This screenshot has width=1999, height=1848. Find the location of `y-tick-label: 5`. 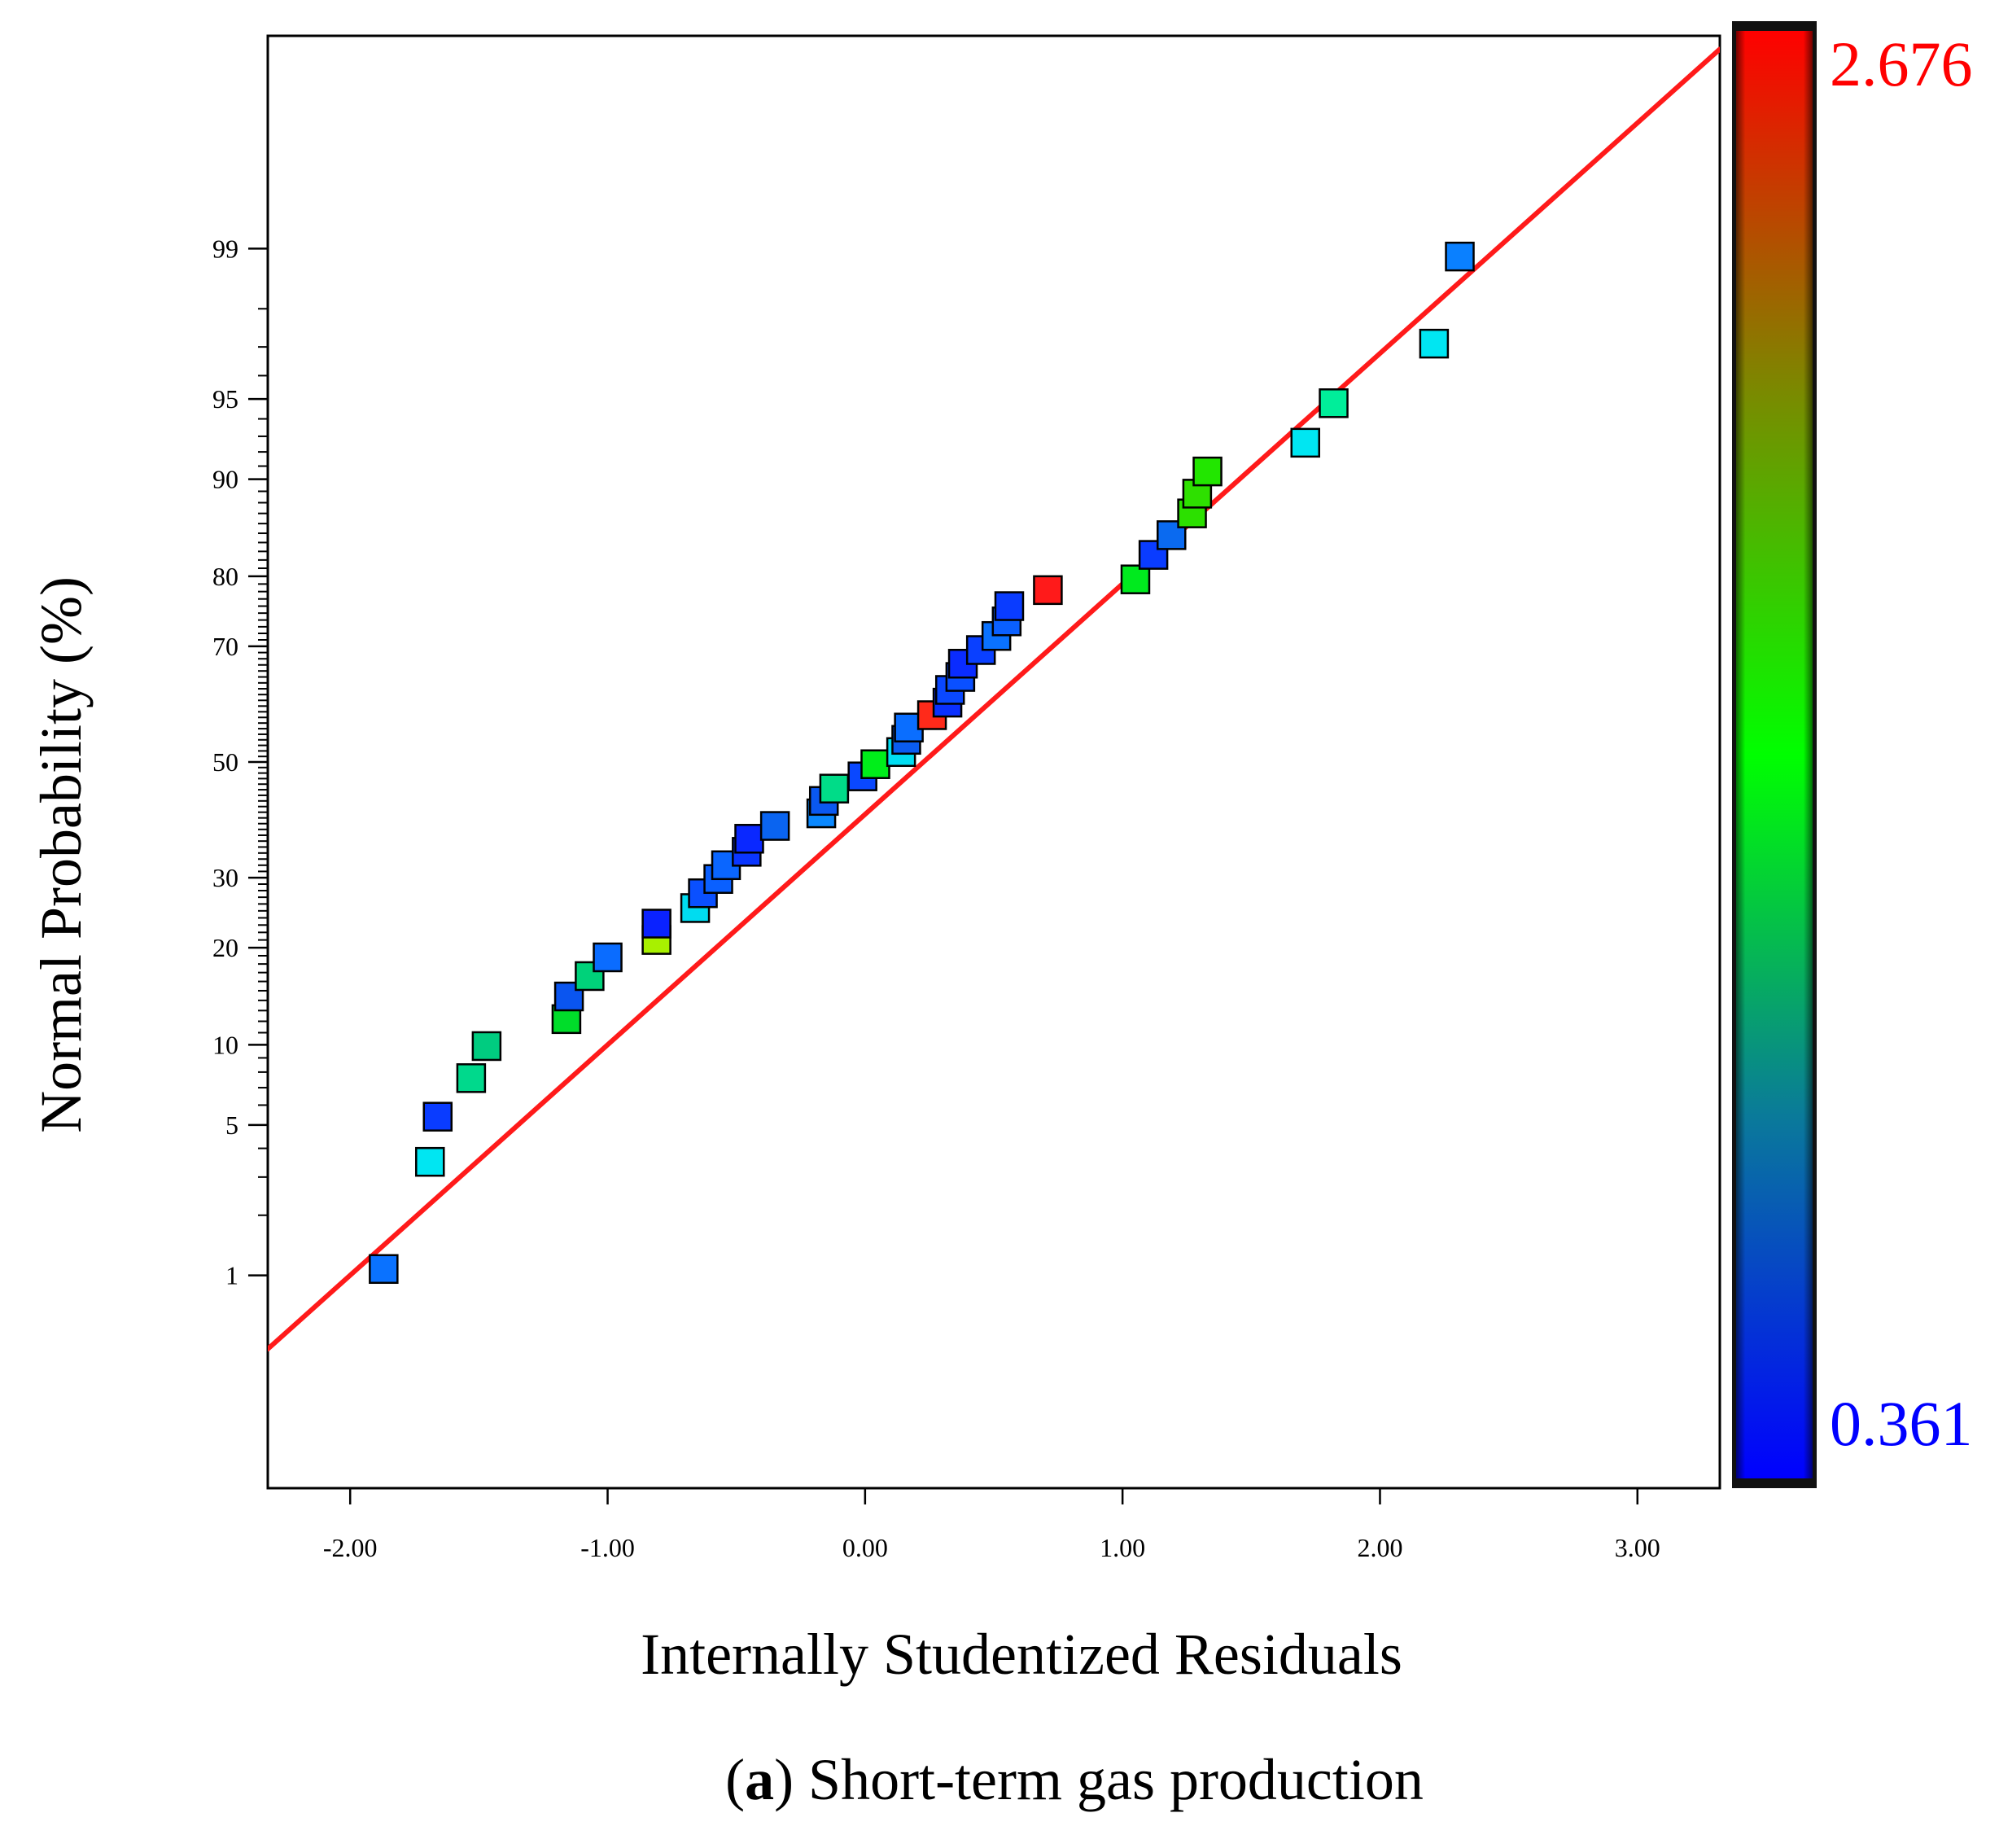

y-tick-label: 5 is located at coordinates (232, 1125).